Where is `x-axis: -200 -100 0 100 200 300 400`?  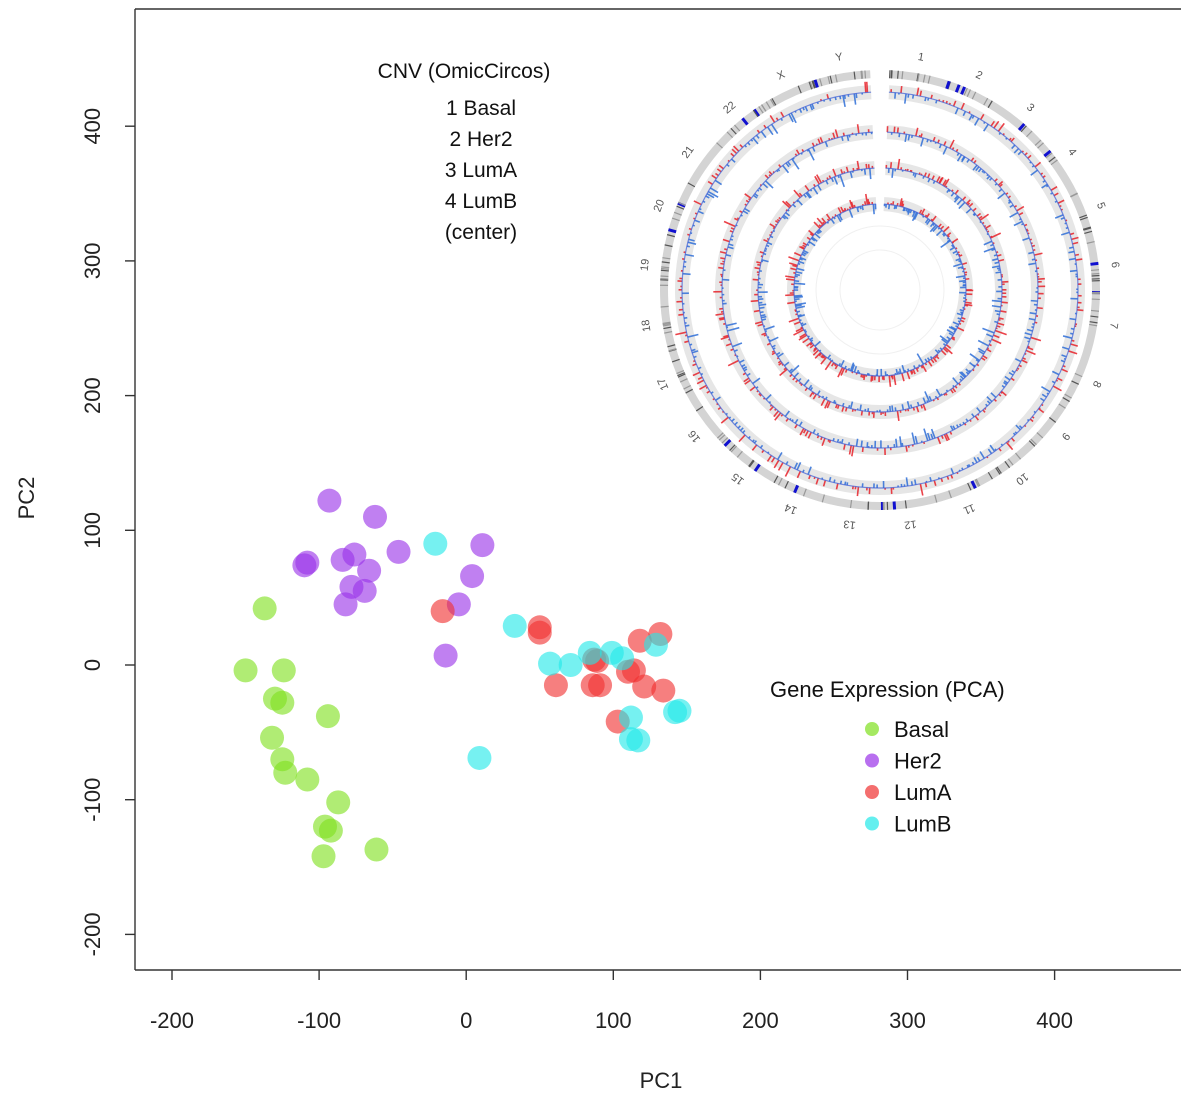
x-axis: -200 -100 0 100 200 300 400 is located at coordinates (611, 1001).